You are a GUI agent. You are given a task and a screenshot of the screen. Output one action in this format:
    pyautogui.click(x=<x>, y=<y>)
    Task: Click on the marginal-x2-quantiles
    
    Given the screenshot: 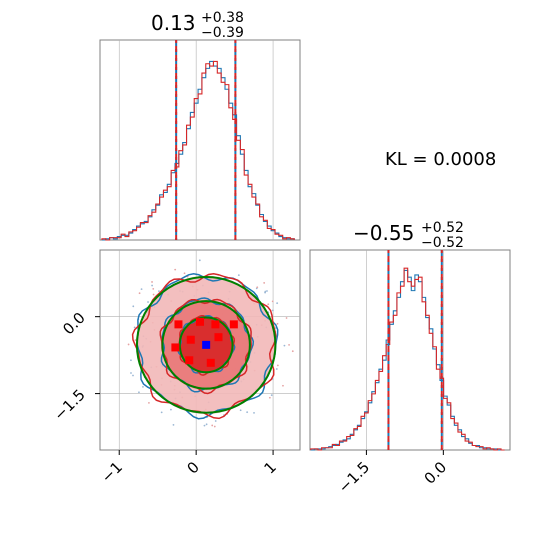 What is the action you would take?
    pyautogui.click(x=415, y=350)
    